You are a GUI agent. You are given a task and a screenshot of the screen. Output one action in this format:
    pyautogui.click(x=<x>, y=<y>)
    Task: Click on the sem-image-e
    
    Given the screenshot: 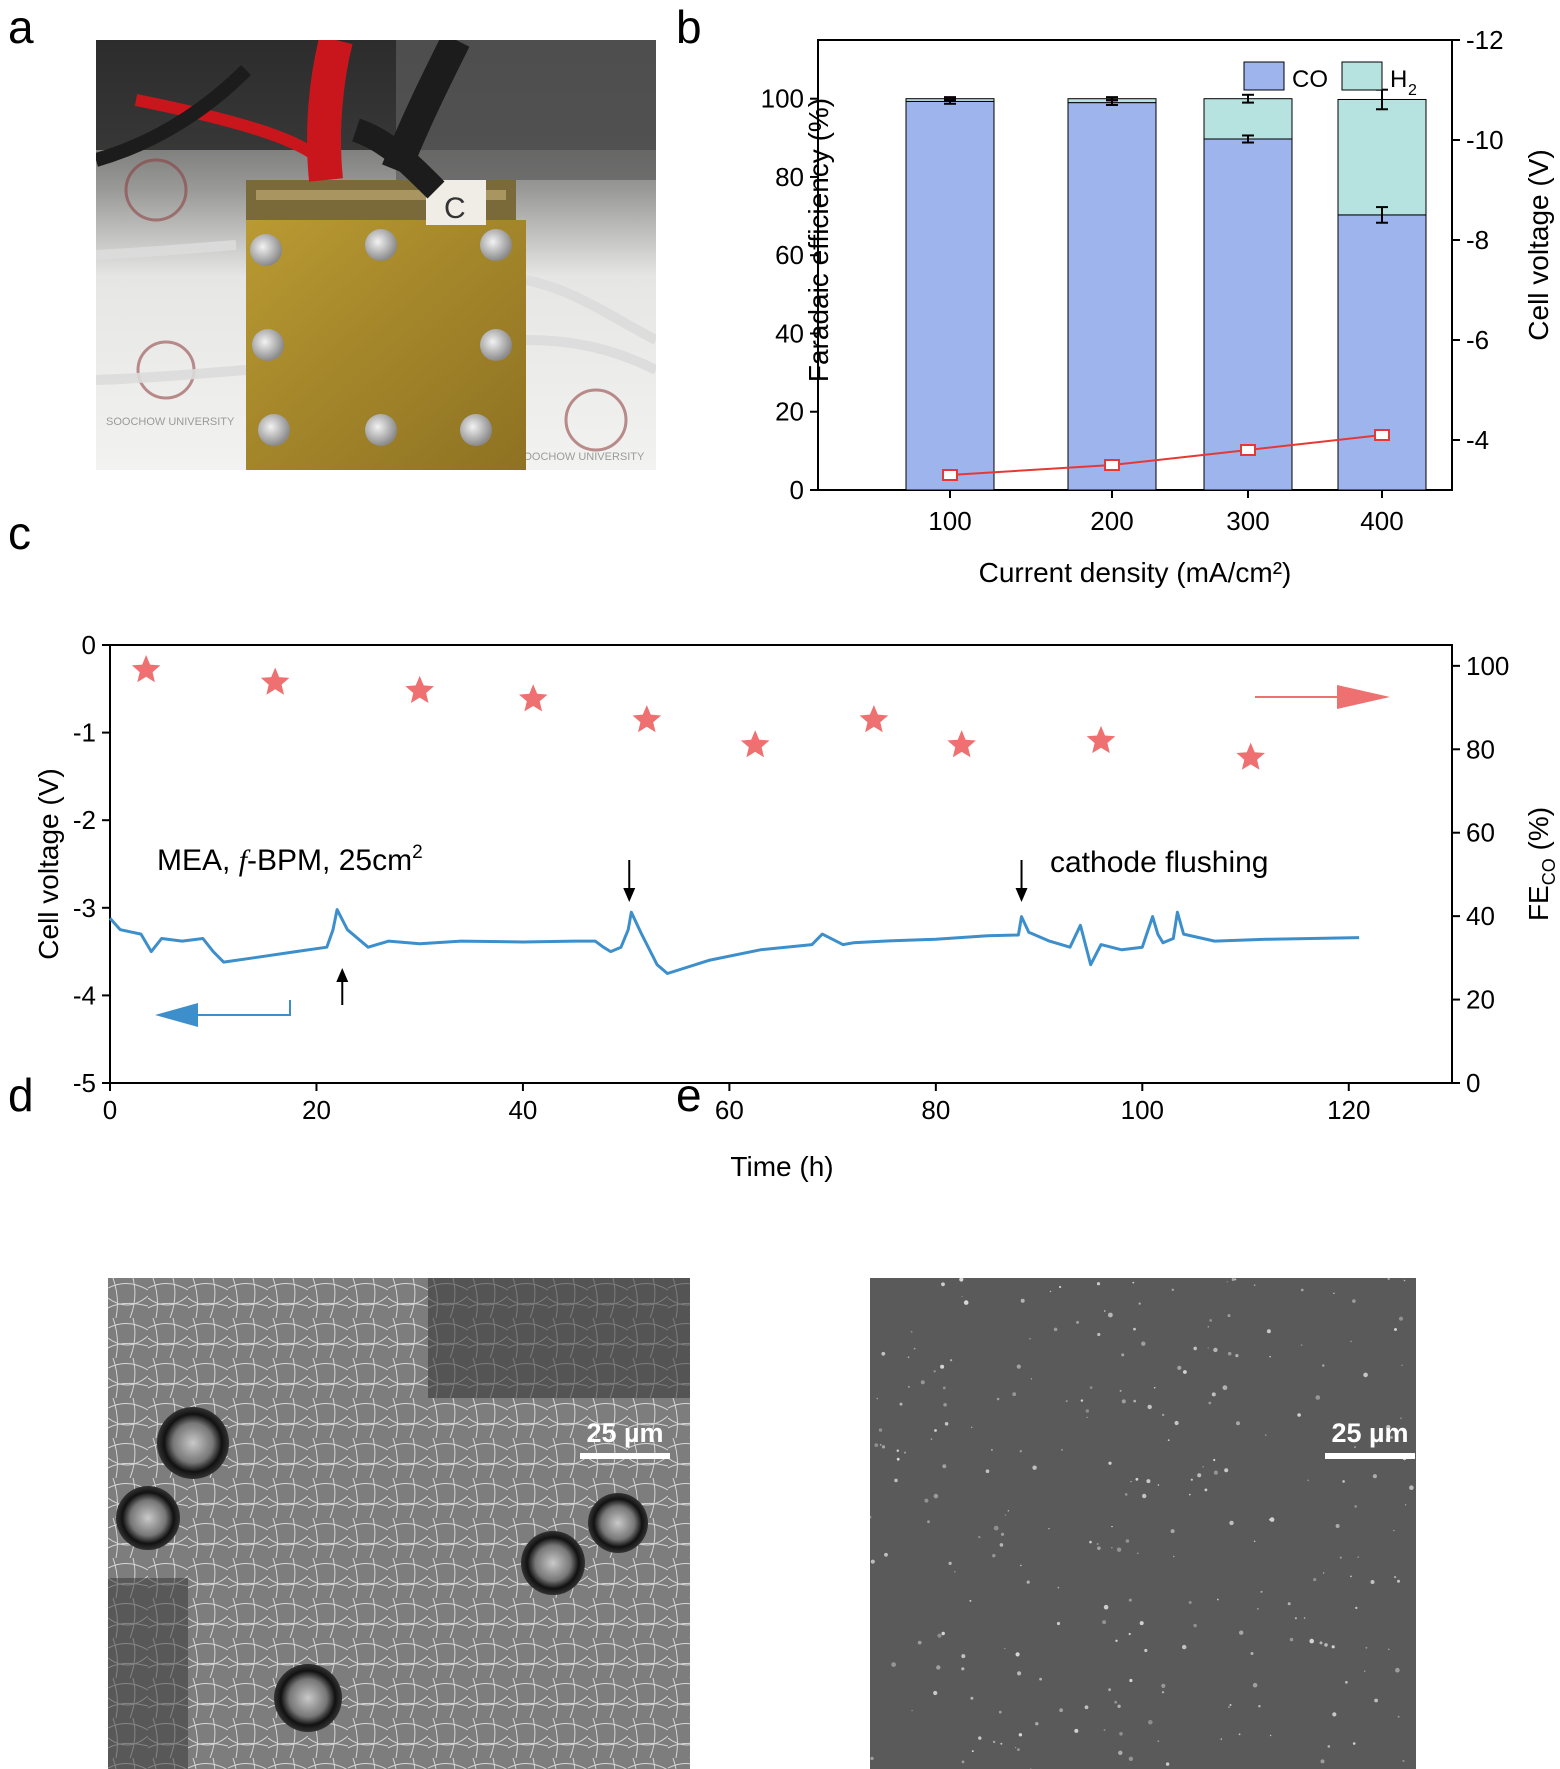 What is the action you would take?
    pyautogui.click(x=1143, y=1523)
    